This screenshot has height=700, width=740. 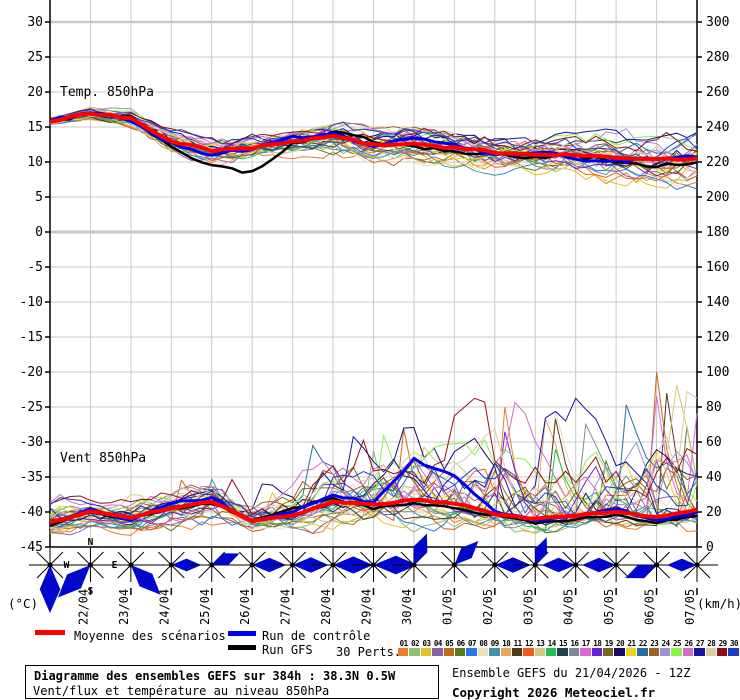 What do you see at coordinates (717, 92) in the screenshot?
I see `svg-text: 260` at bounding box center [717, 92].